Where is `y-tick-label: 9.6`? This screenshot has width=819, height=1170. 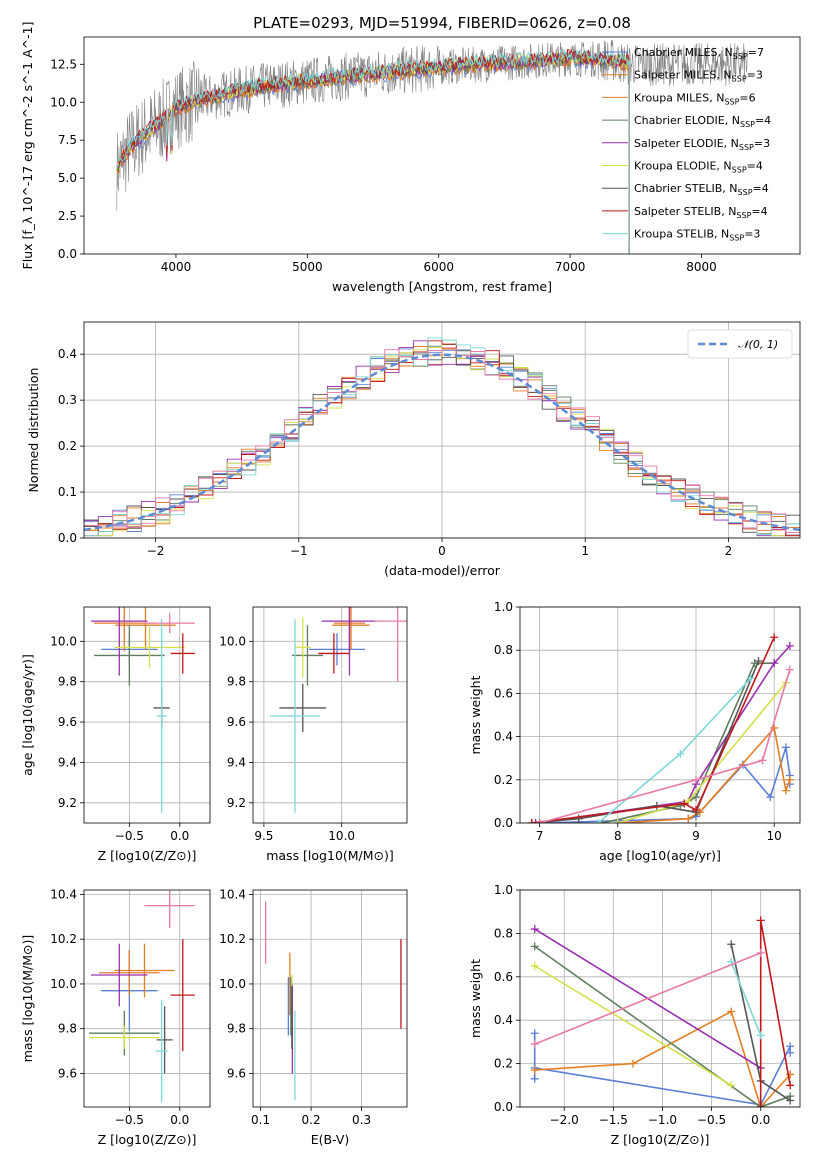
y-tick-label: 9.6 is located at coordinates (236, 722).